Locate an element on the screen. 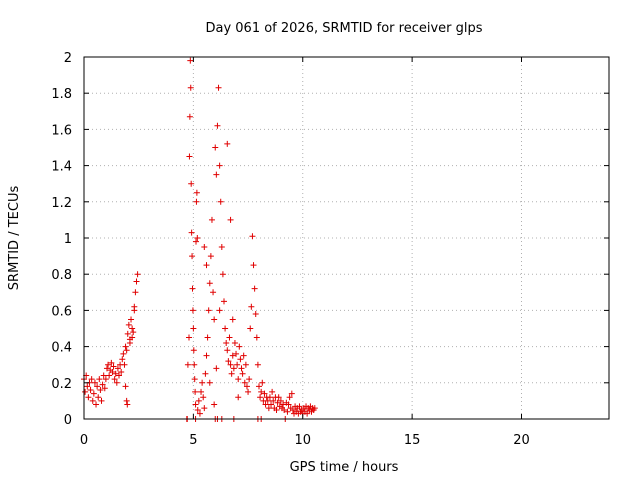 This screenshot has width=640, height=480. y-tick-label: 2 is located at coordinates (68, 58).